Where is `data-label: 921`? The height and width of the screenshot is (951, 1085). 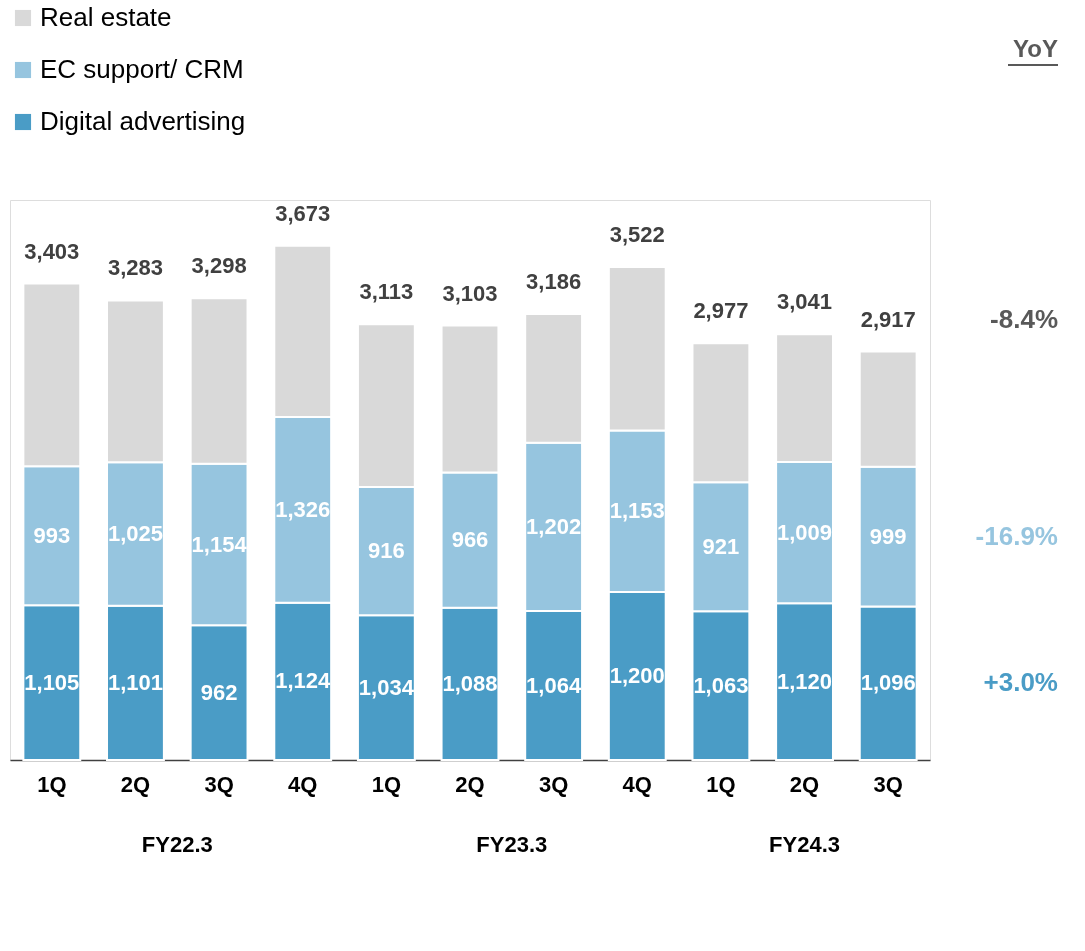 data-label: 921 is located at coordinates (721, 546).